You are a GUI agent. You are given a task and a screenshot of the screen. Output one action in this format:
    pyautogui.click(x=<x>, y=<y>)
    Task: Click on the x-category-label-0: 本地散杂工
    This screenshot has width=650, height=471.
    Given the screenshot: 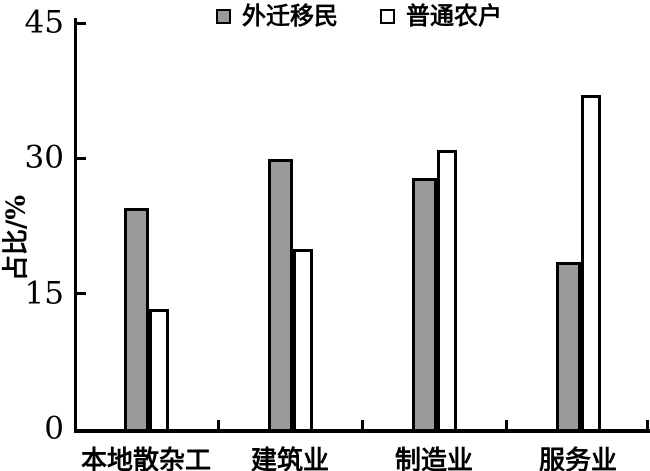 What is the action you would take?
    pyautogui.click(x=145, y=458)
    